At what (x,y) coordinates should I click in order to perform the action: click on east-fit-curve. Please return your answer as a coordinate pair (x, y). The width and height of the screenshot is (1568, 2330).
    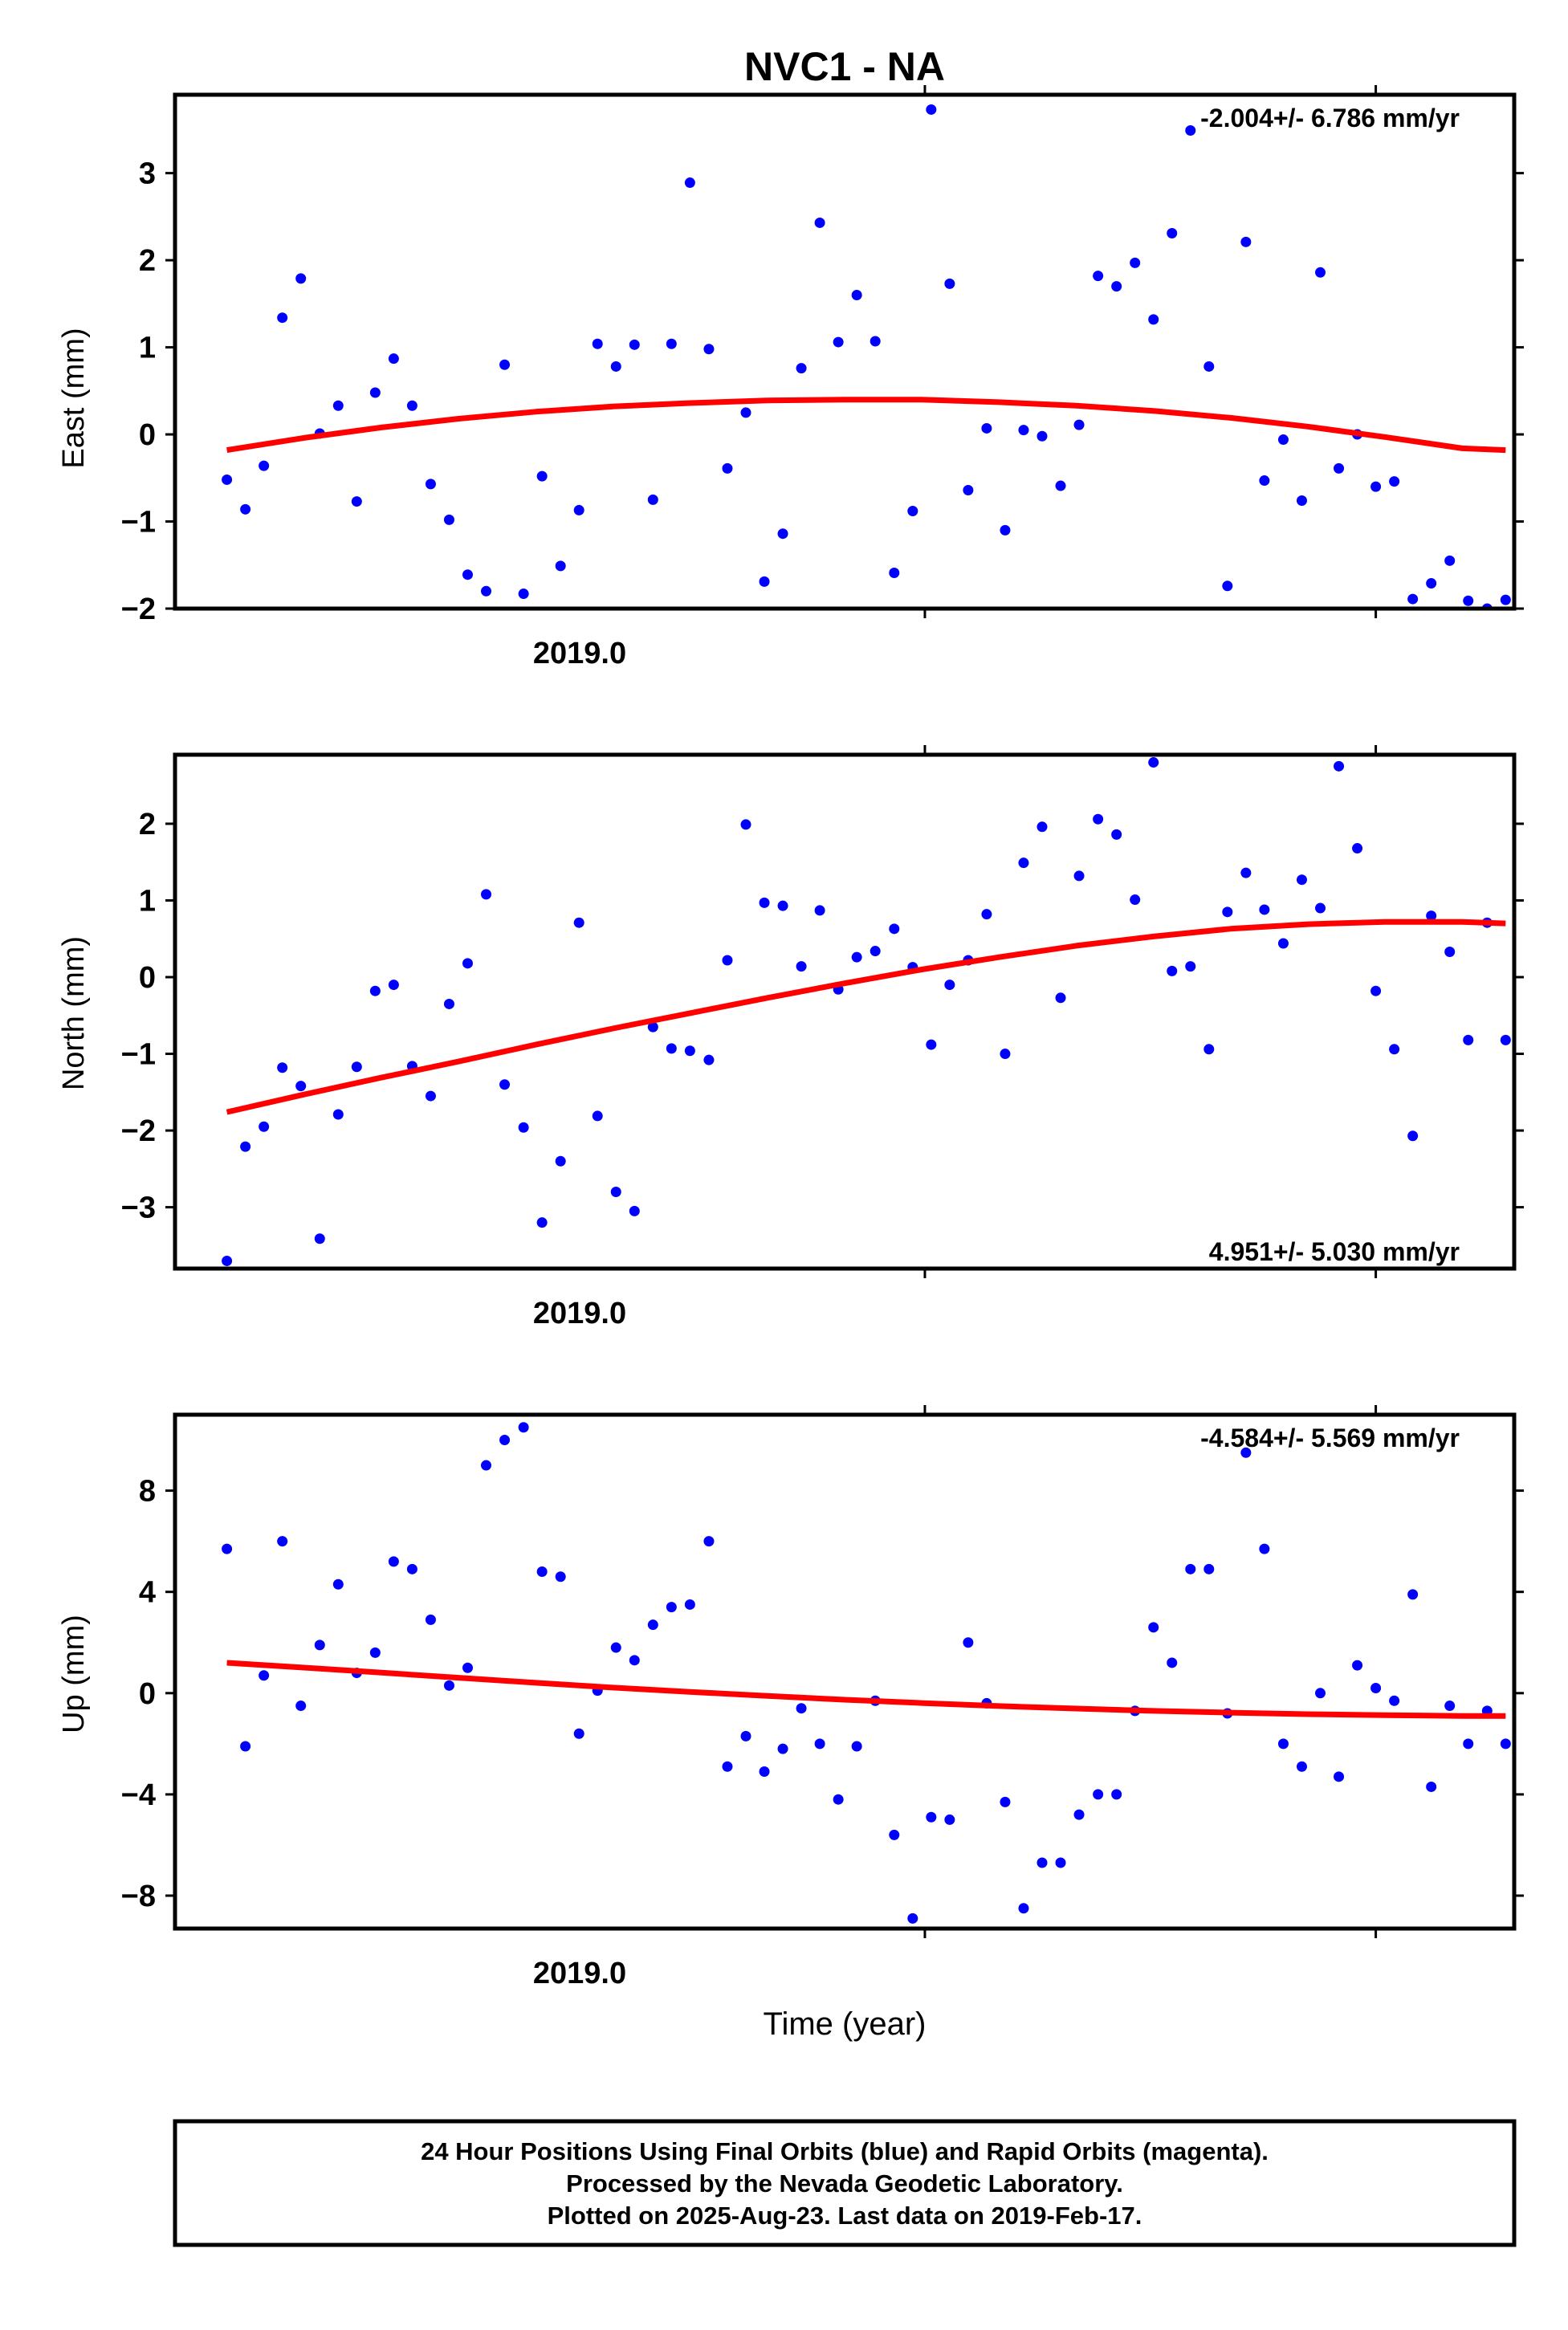
    Looking at the image, I should click on (866, 425).